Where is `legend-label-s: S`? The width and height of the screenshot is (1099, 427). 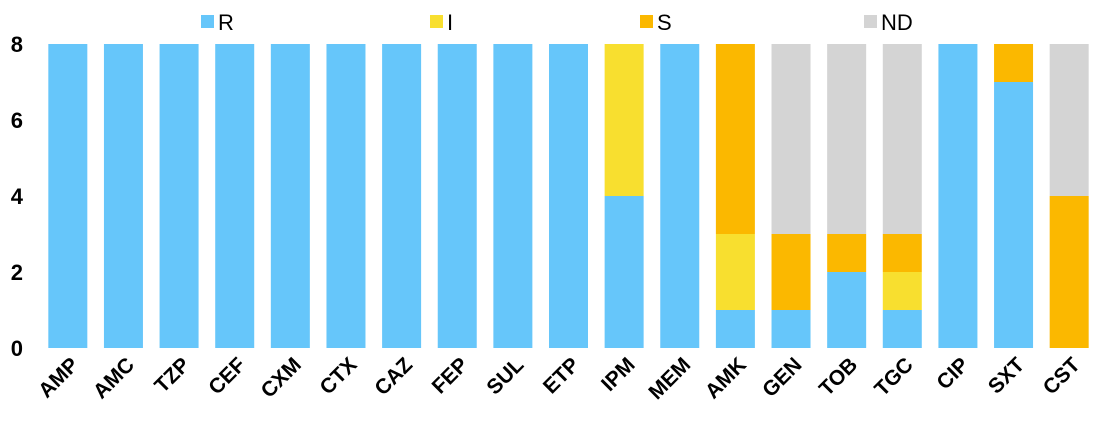
legend-label-s: S is located at coordinates (664, 22).